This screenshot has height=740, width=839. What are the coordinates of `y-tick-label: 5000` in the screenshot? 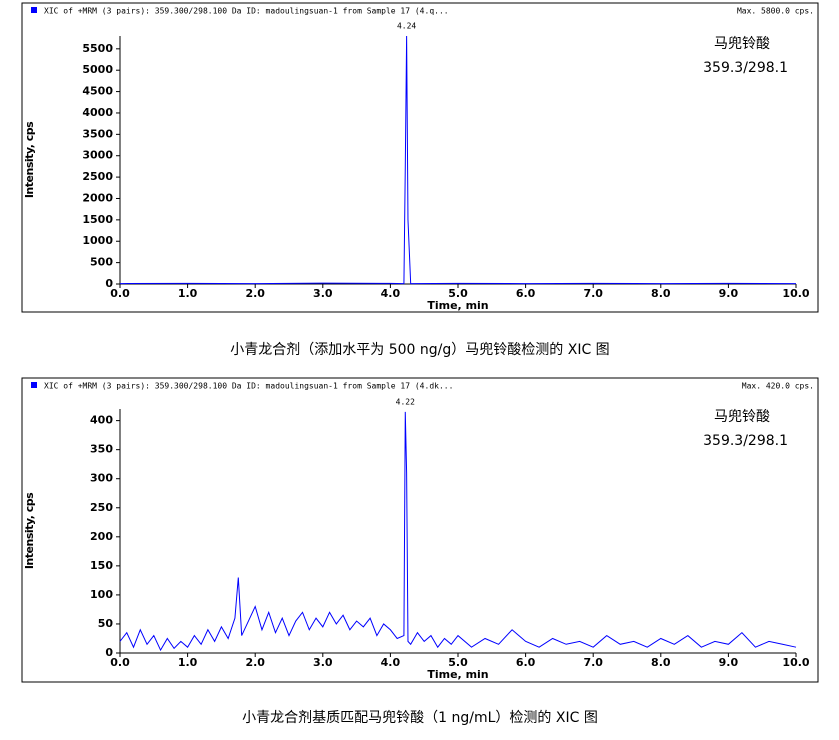 It's located at (97, 69).